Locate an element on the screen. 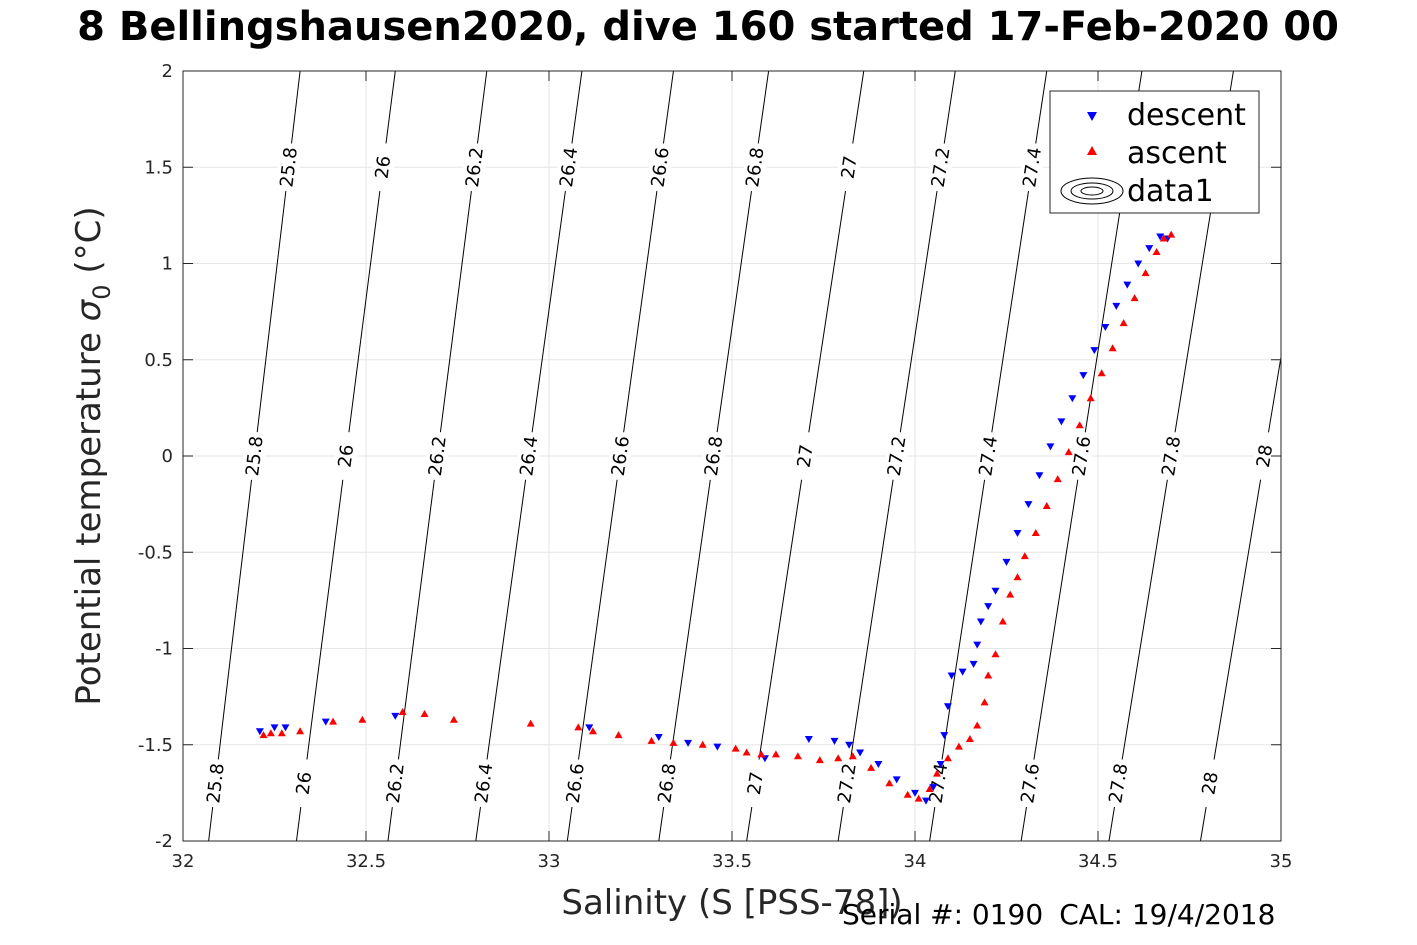  y-tick-label: 0 is located at coordinates (167, 456).